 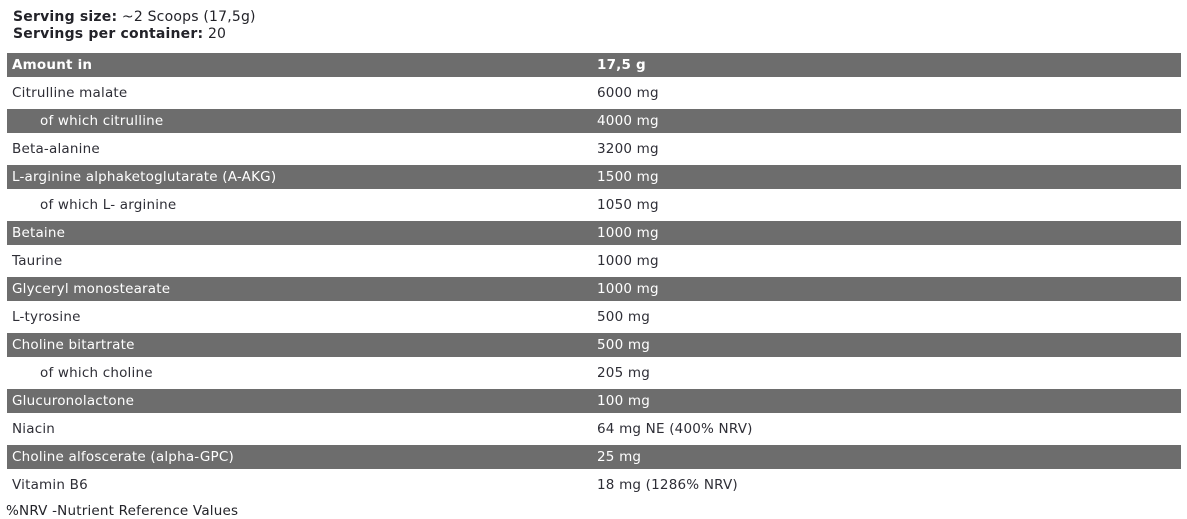 What do you see at coordinates (667, 485) in the screenshot?
I see `ingredient-amount: 18 mg (1286% NRV)` at bounding box center [667, 485].